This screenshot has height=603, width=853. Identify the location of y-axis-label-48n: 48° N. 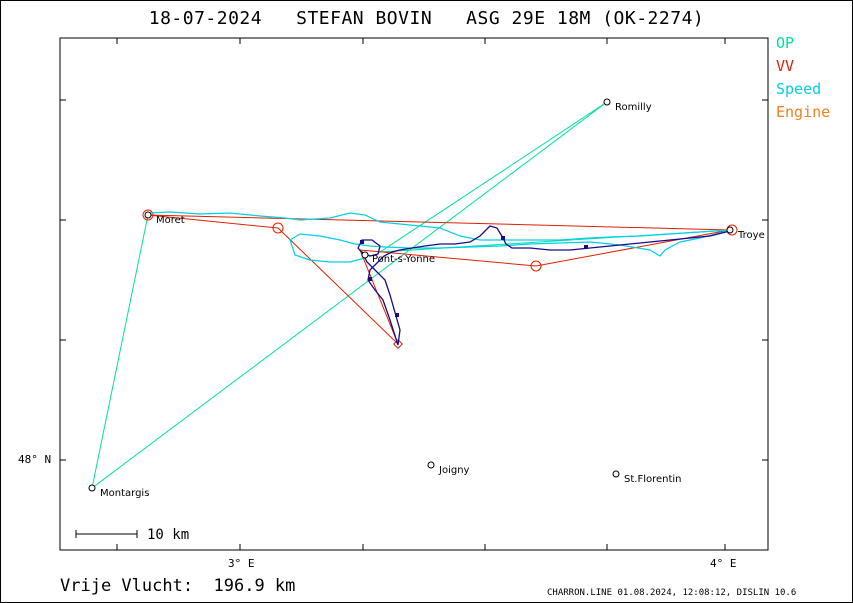
(34, 459).